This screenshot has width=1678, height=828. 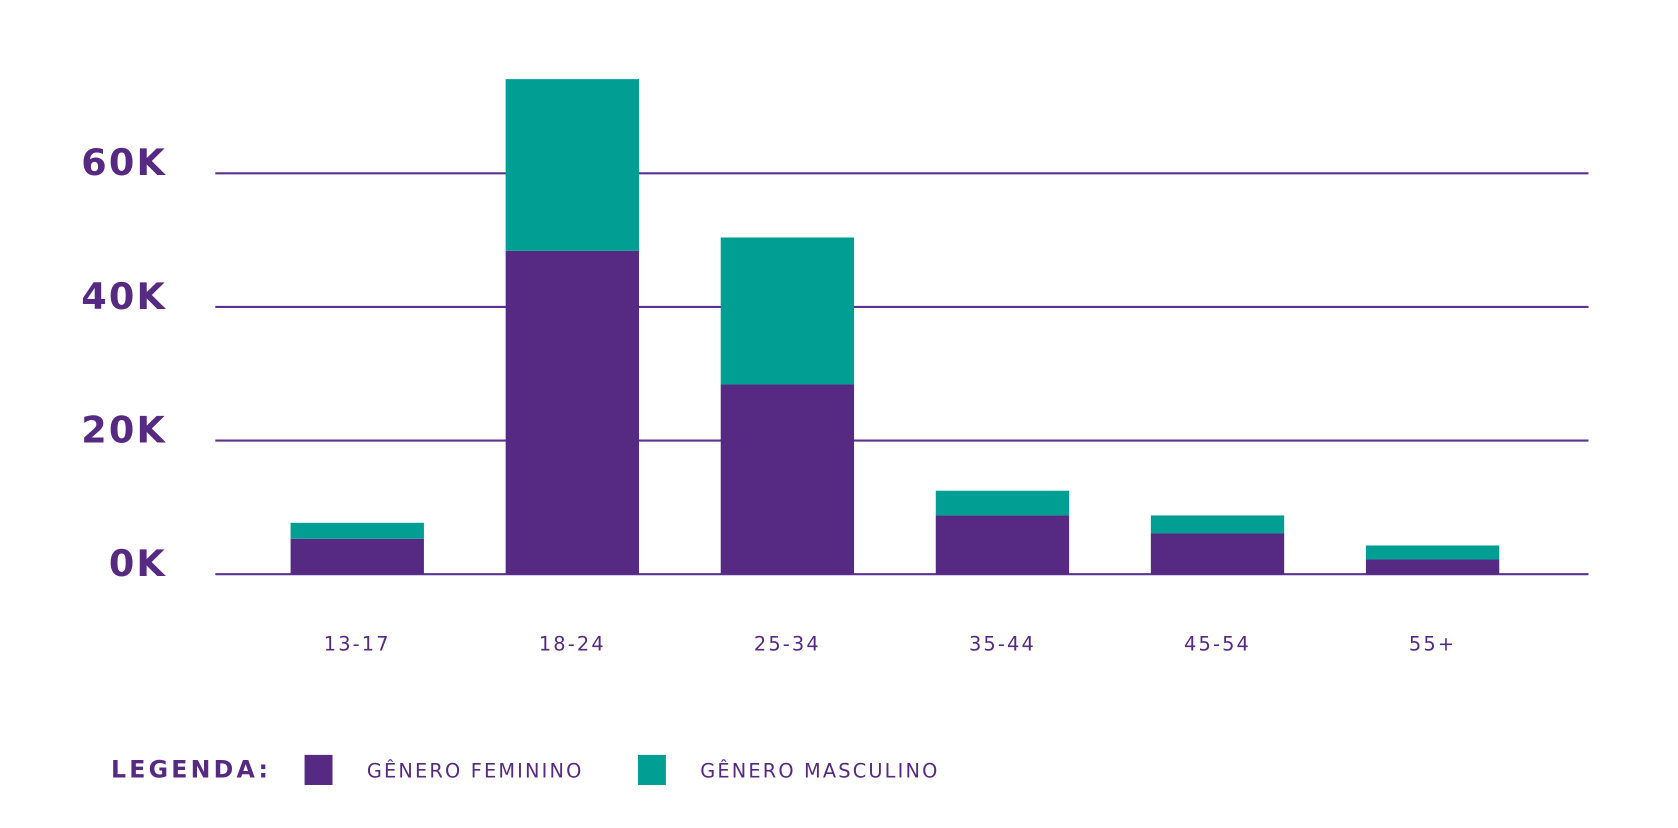 What do you see at coordinates (124, 429) in the screenshot?
I see `y-tick-label: 20K` at bounding box center [124, 429].